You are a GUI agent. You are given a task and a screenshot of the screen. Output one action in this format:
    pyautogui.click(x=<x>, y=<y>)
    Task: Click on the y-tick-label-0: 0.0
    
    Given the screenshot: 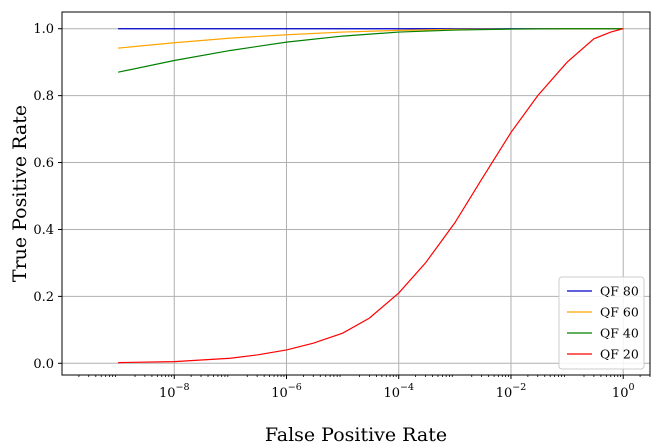 What is the action you would take?
    pyautogui.click(x=43, y=364)
    